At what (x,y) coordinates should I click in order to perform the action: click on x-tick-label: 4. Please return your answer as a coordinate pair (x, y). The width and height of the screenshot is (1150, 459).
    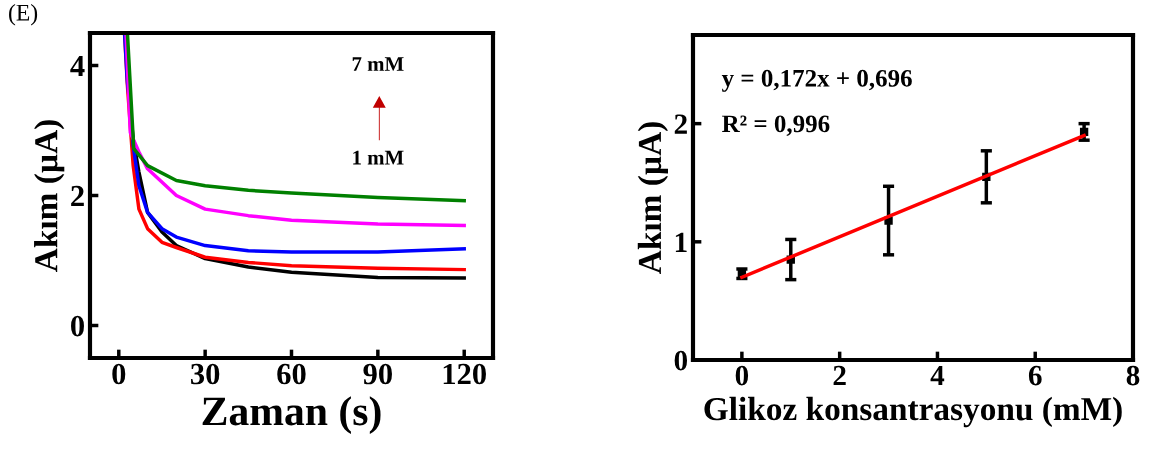
    Looking at the image, I should click on (937, 375).